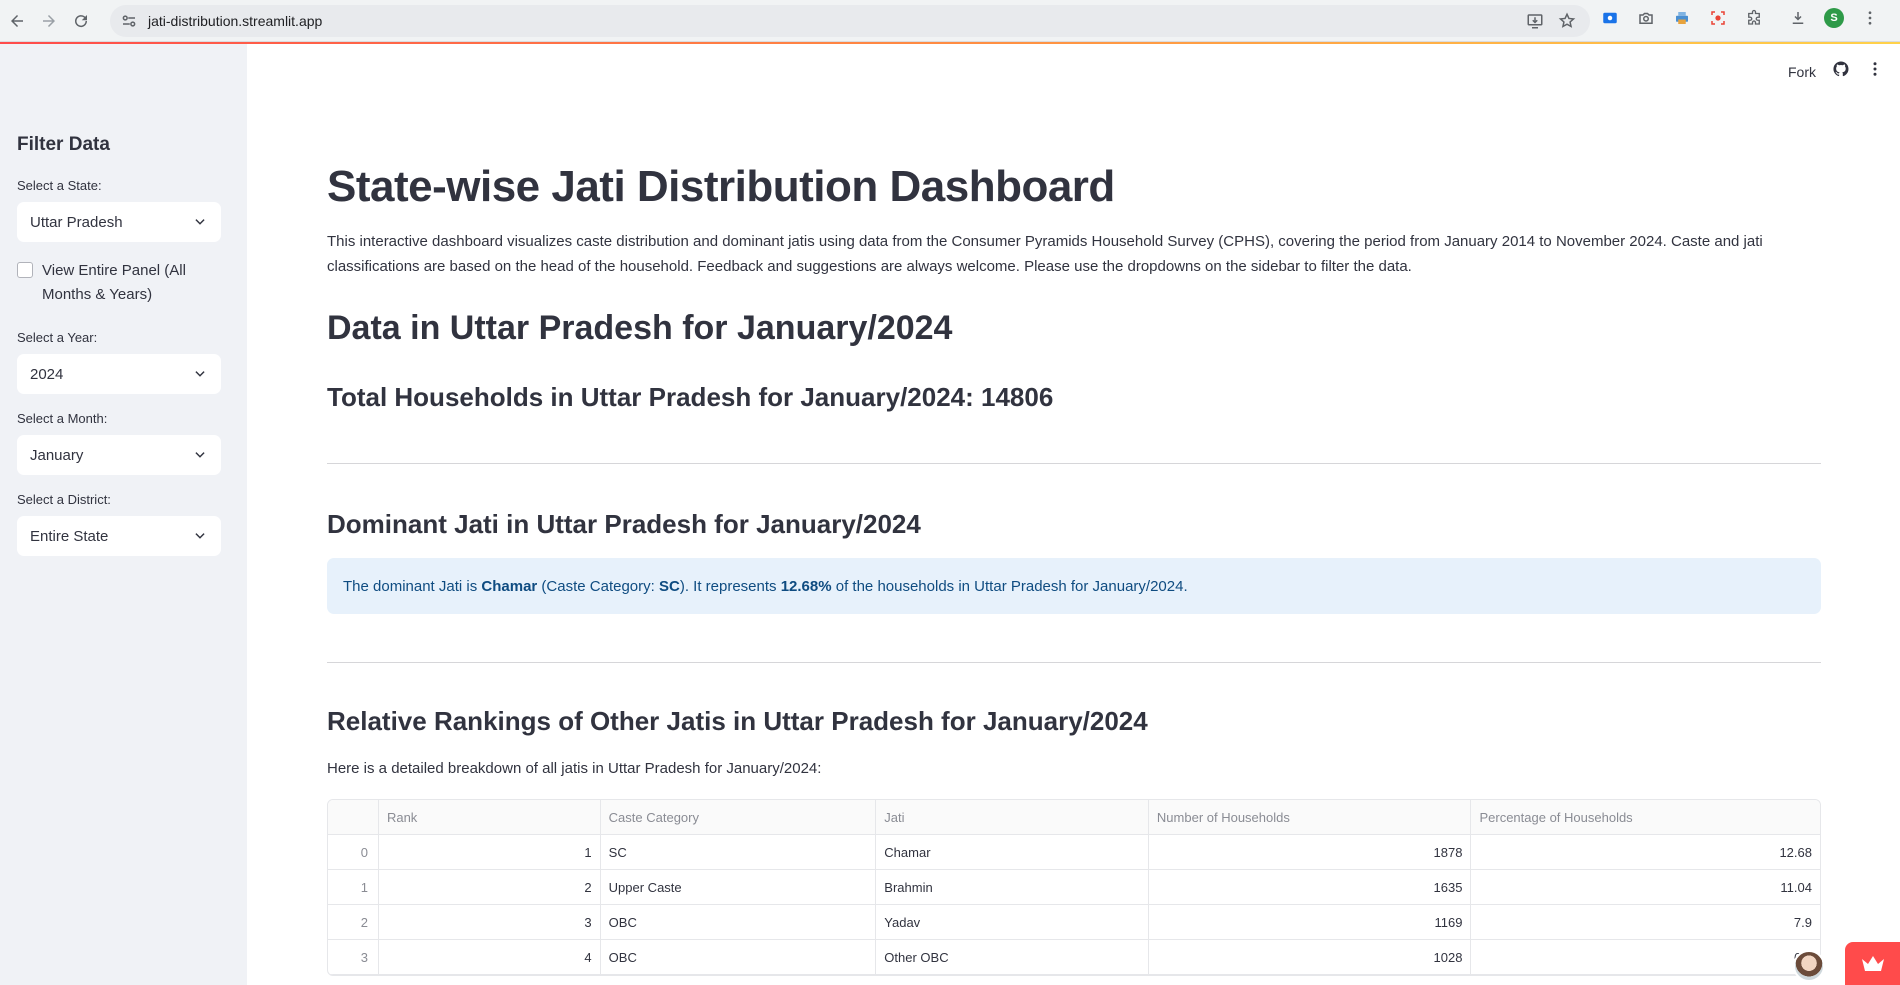  Describe the element at coordinates (129, 21) in the screenshot. I see `site-settings-icon` at that location.